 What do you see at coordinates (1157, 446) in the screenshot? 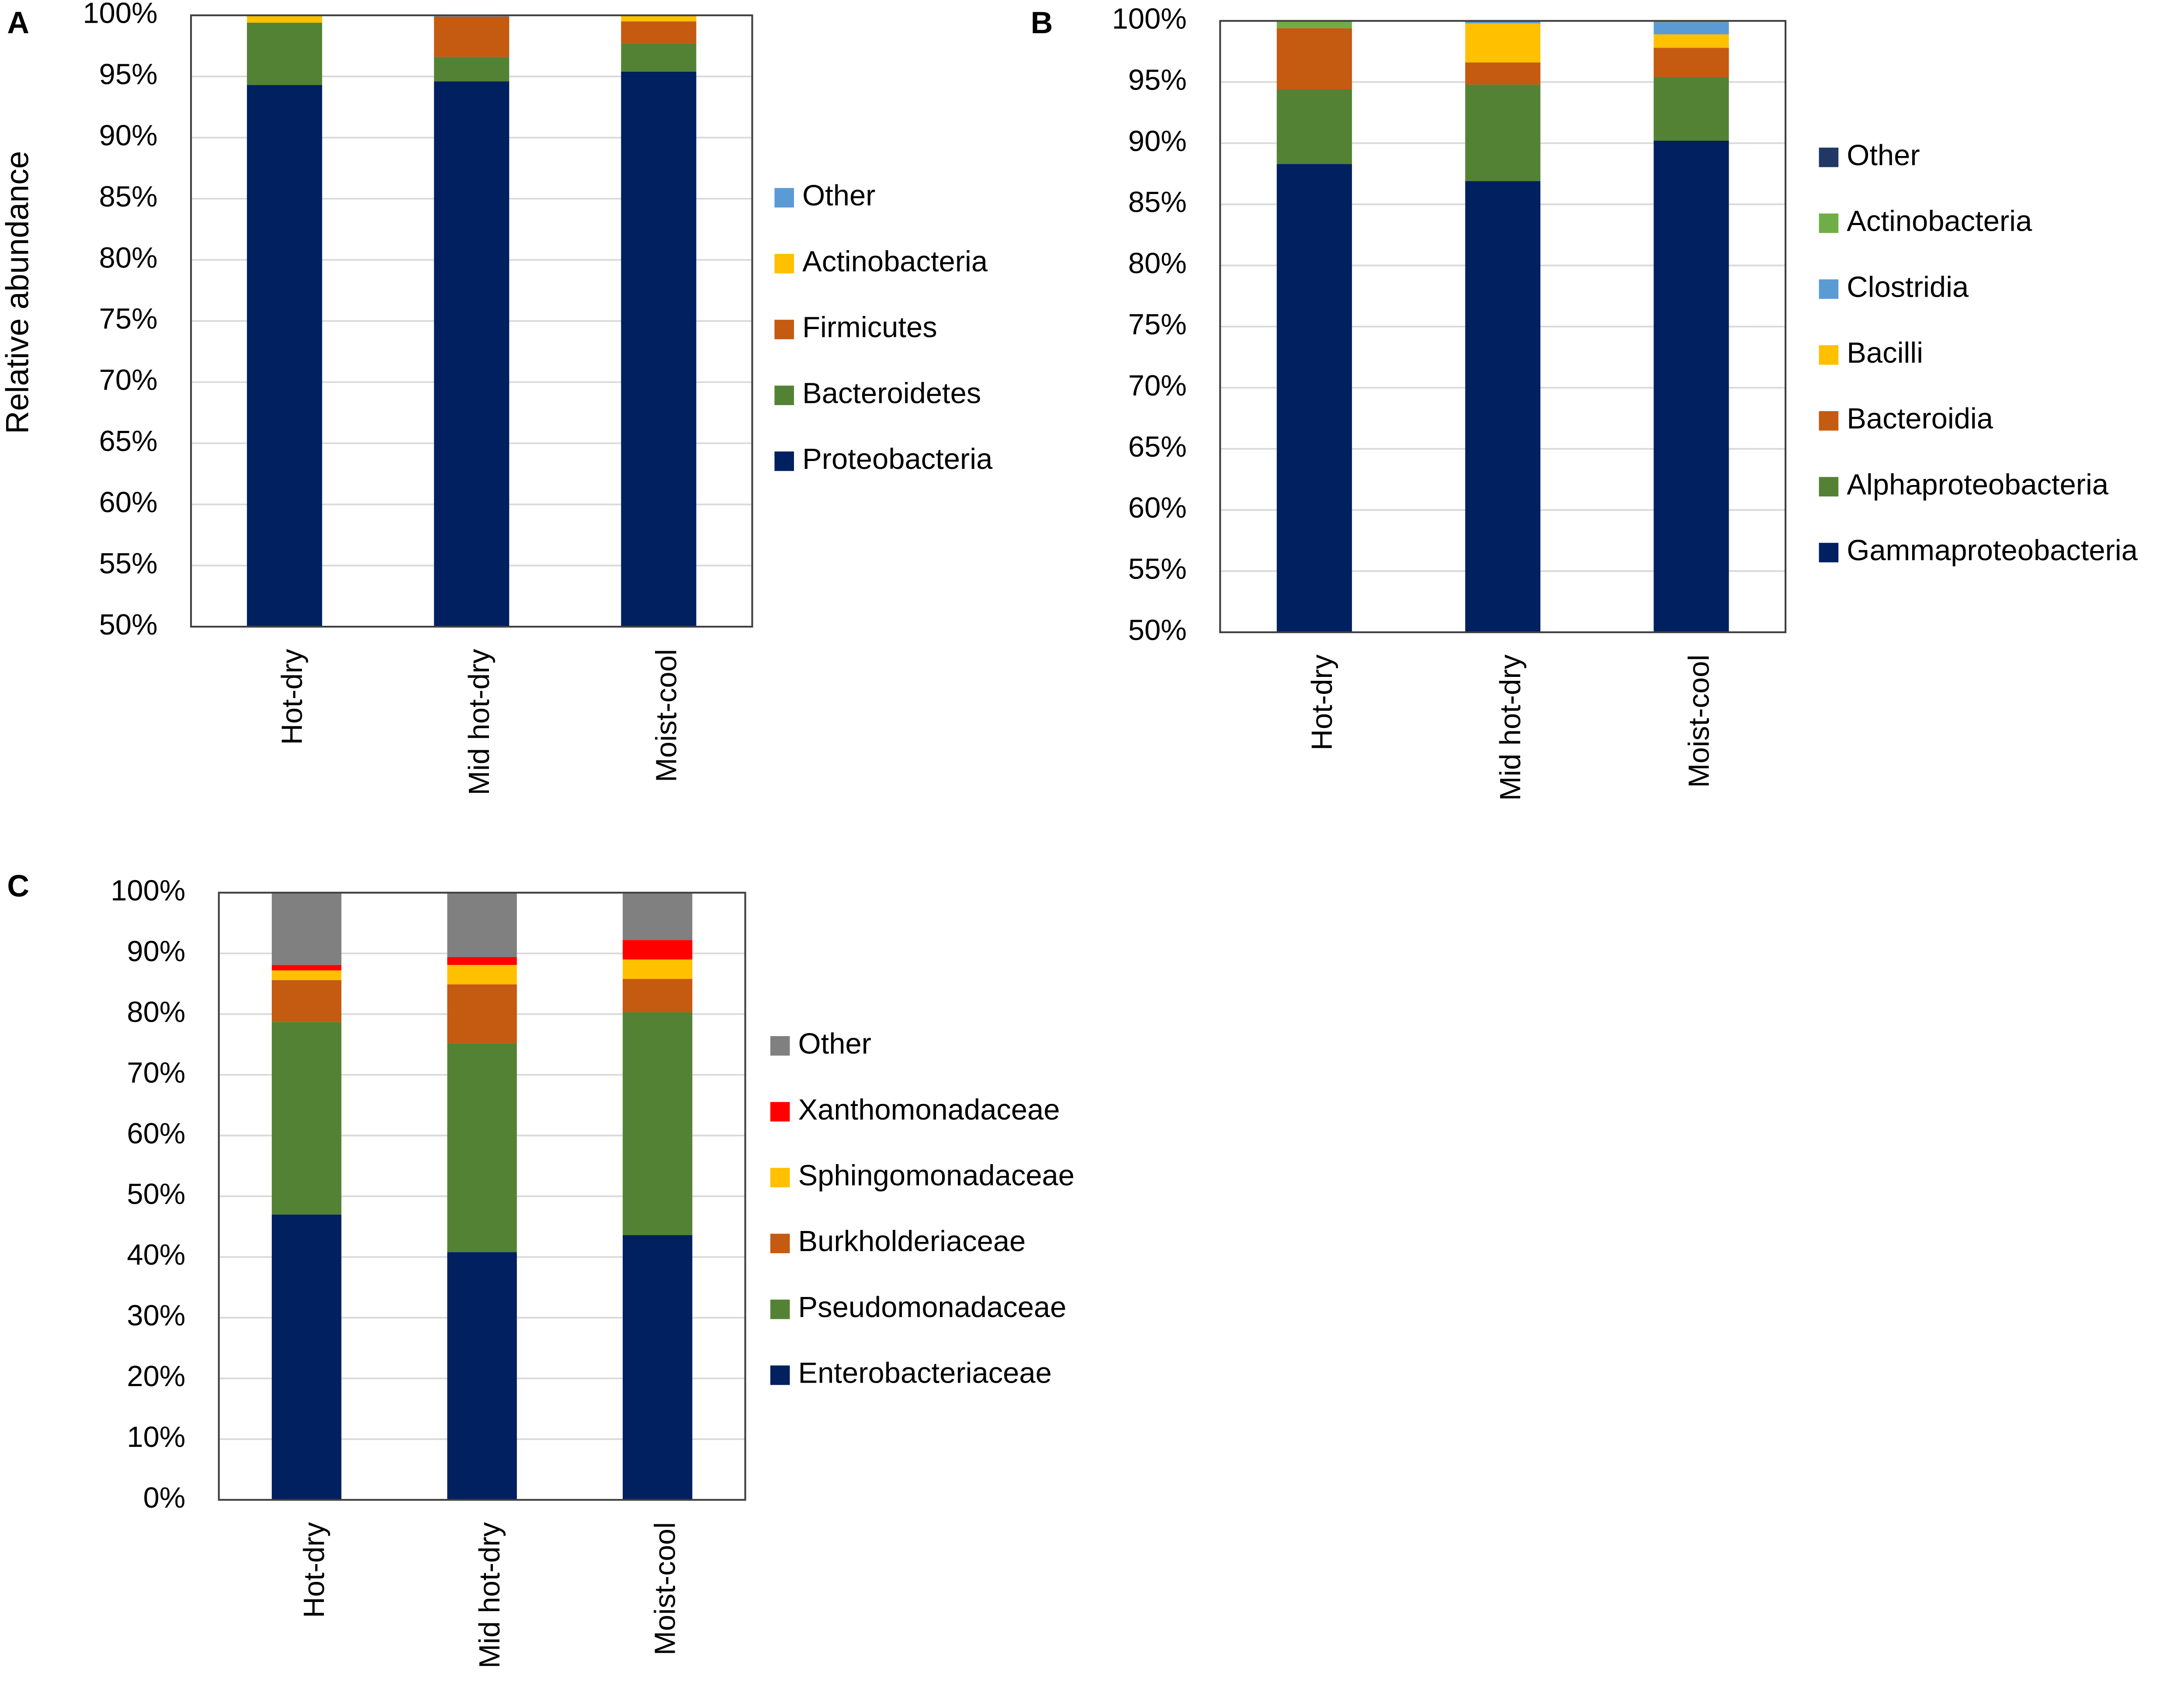
I see `y-tick-label: 65%` at bounding box center [1157, 446].